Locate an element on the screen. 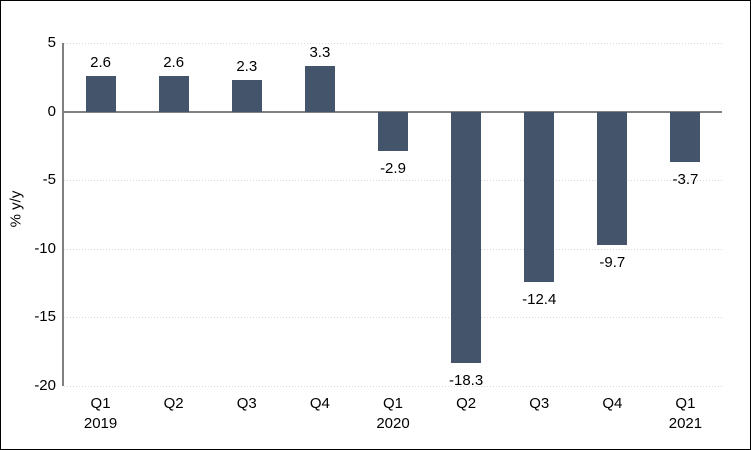 The height and width of the screenshot is (450, 751). x-year-label: 2020 is located at coordinates (393, 423).